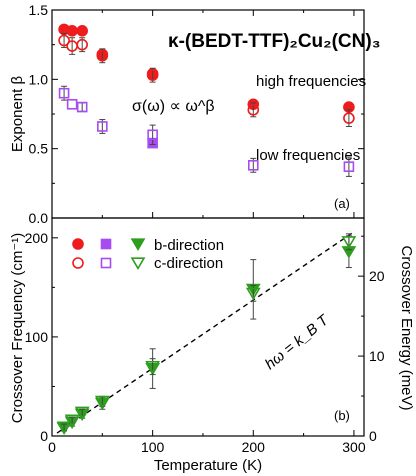 The width and height of the screenshot is (416, 476). What do you see at coordinates (39, 10) in the screenshot?
I see `ytick-label-a: 1.5` at bounding box center [39, 10].